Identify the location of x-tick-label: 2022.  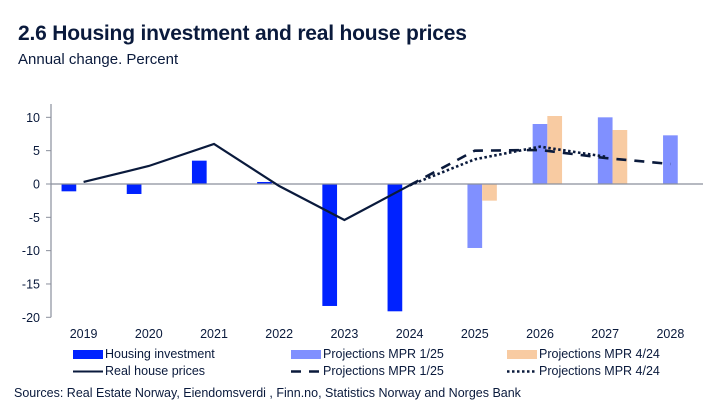
(279, 334).